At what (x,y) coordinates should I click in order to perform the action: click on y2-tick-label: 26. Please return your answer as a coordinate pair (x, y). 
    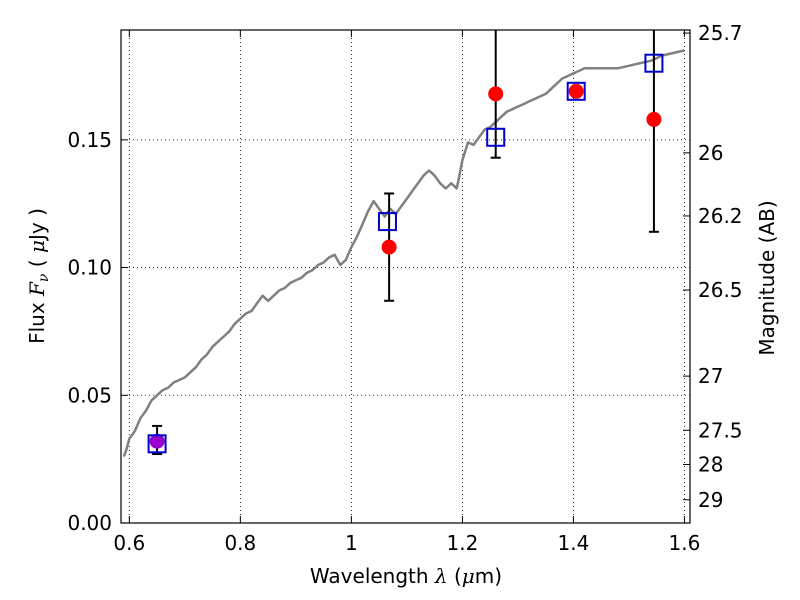
    Looking at the image, I should click on (710, 153).